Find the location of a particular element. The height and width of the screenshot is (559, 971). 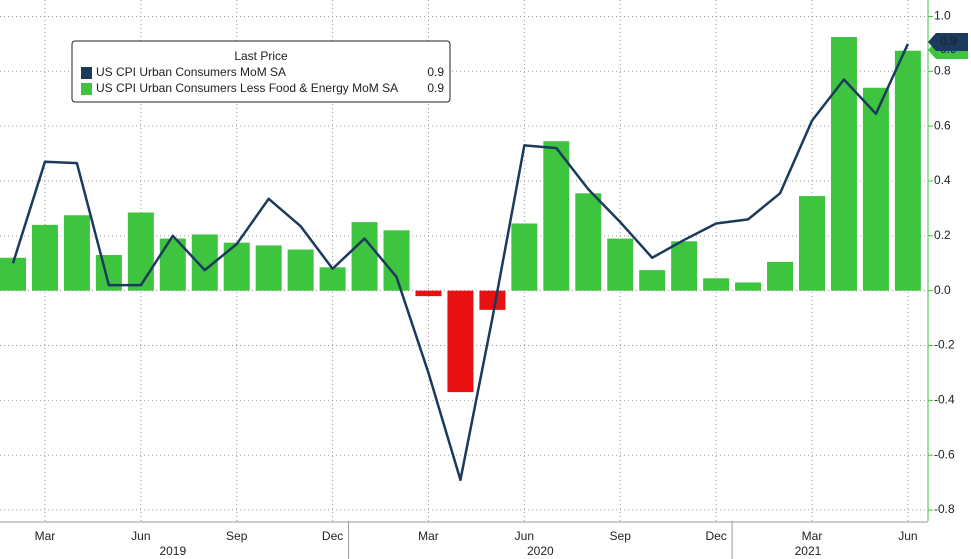

y-tick-label: -0.4 is located at coordinates (944, 400).